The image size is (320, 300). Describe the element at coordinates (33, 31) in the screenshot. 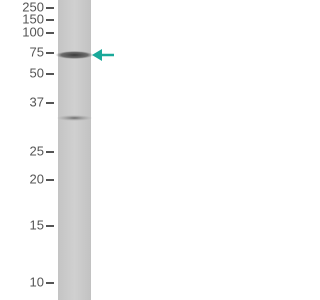

I see `marker-label: 100` at that location.